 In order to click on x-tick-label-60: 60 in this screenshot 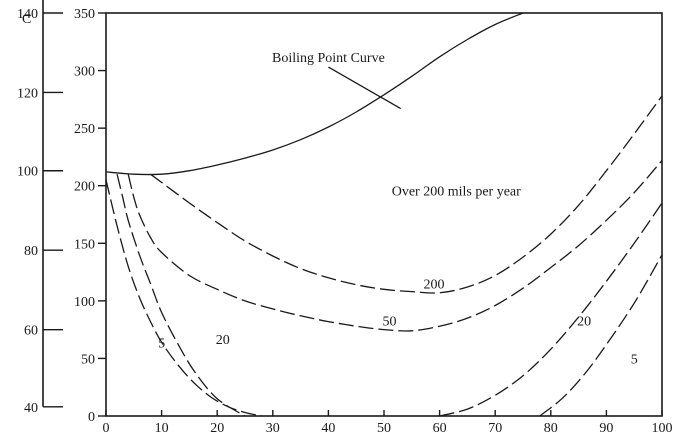, I will do `click(440, 428)`.